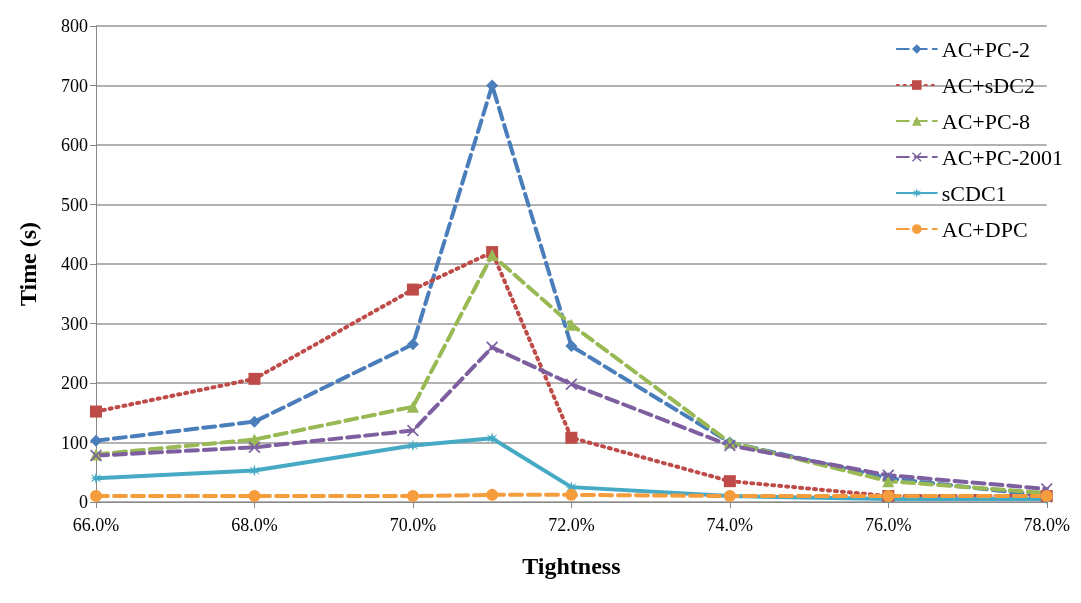  What do you see at coordinates (1002, 157) in the screenshot?
I see `legend-label: AC+PC-2001` at bounding box center [1002, 157].